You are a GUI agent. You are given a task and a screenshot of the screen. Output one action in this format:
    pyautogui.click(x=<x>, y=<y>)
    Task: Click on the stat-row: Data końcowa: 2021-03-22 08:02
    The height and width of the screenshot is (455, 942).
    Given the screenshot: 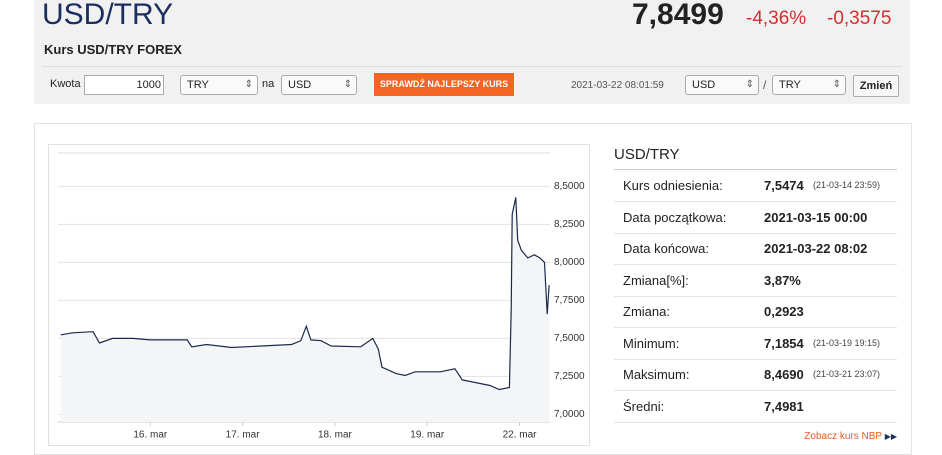 What is the action you would take?
    pyautogui.click(x=755, y=249)
    